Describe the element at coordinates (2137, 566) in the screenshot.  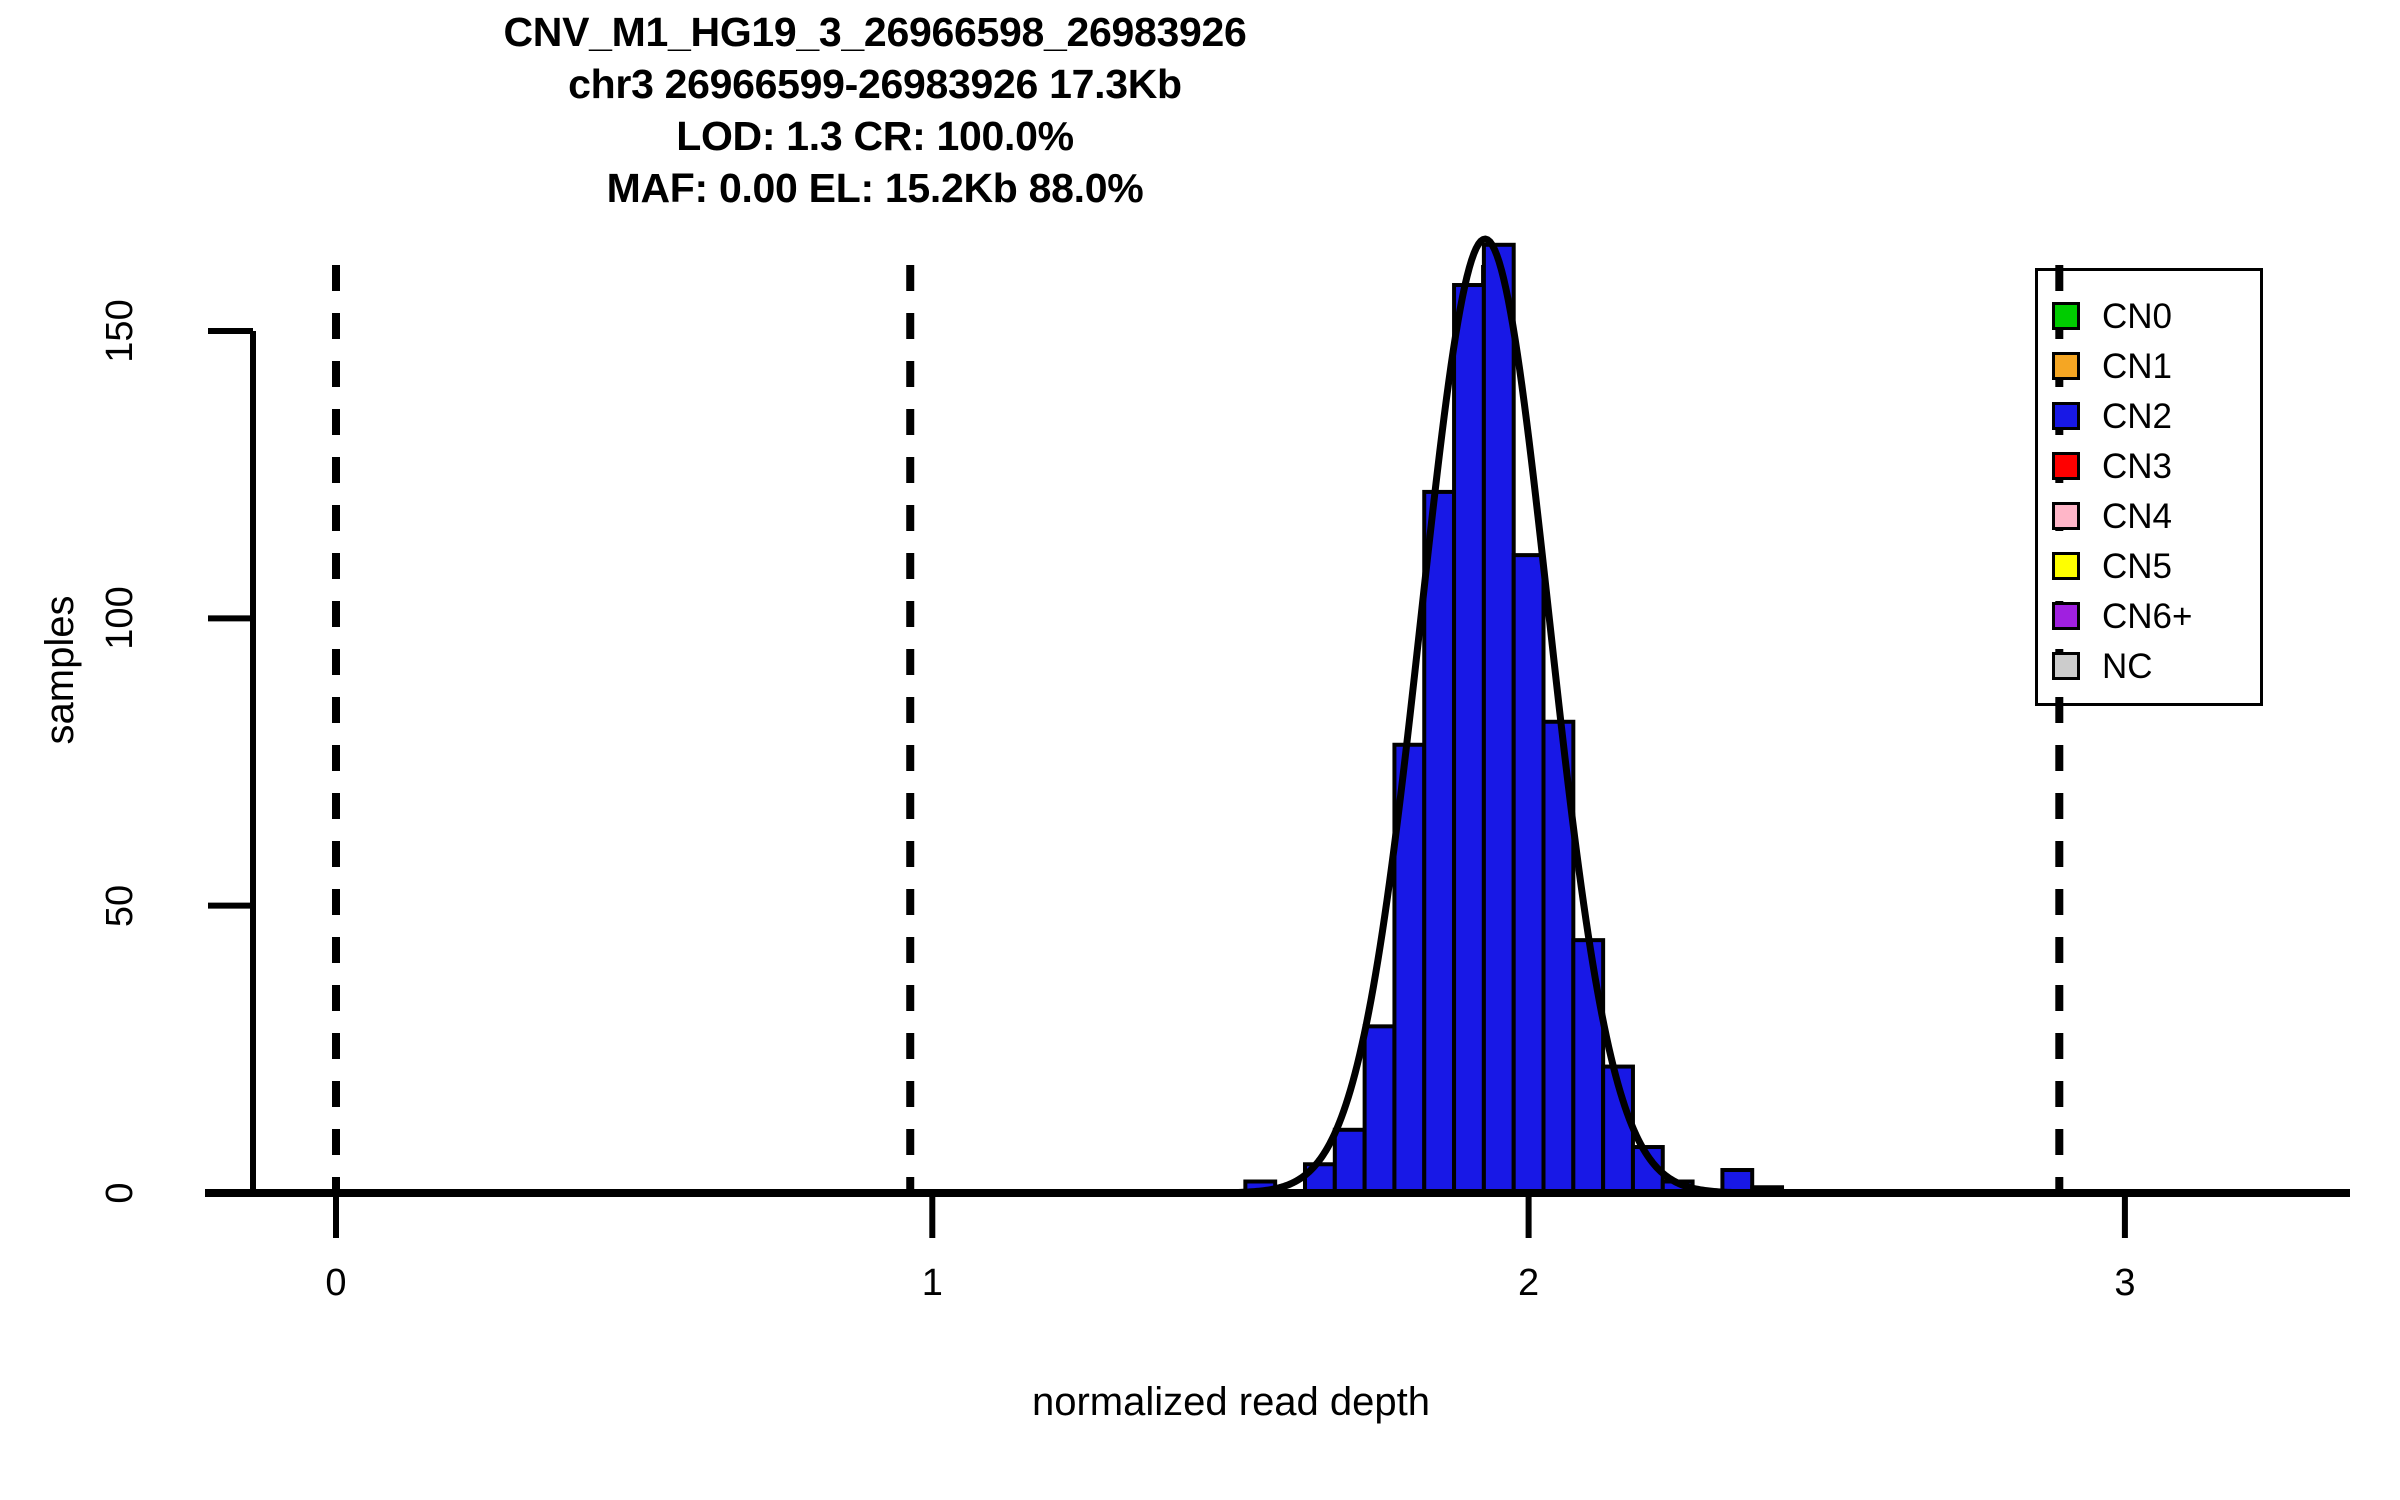
I see `legend-item-label: CN5` at that location.